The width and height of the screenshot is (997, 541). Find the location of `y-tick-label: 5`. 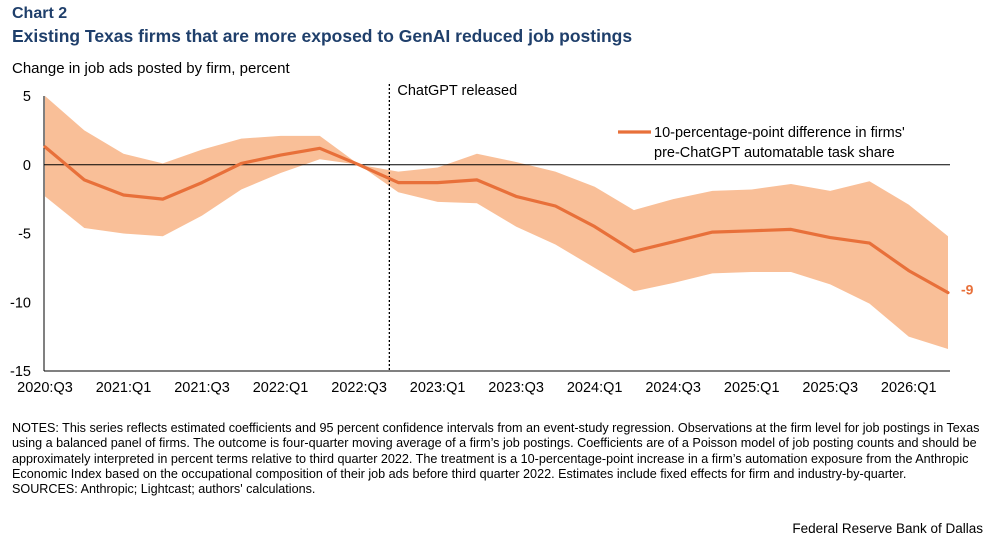

y-tick-label: 5 is located at coordinates (27, 97).